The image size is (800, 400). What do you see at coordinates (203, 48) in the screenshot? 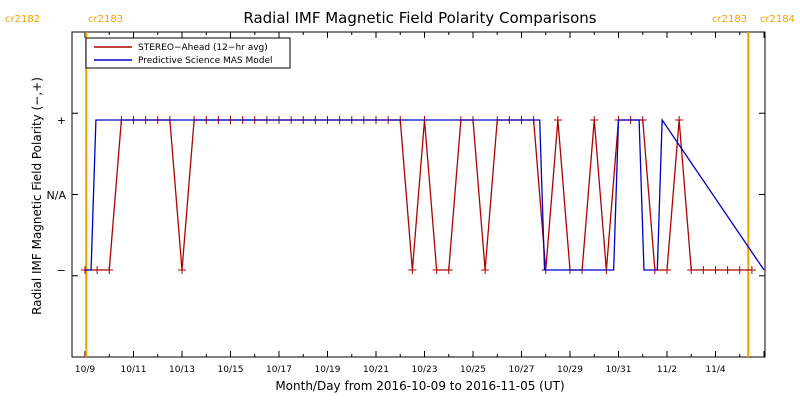
I see `legend-label-stereo: STEREO−Ahead (12−hr avg)` at bounding box center [203, 48].